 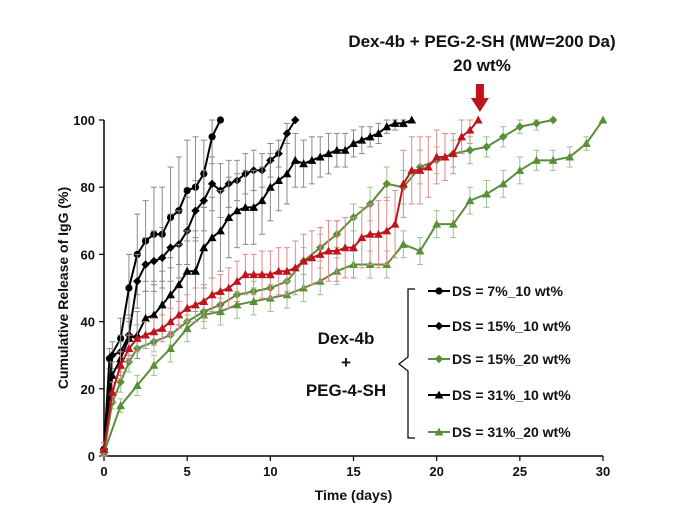 What do you see at coordinates (88, 187) in the screenshot?
I see `y-tick-label: 80` at bounding box center [88, 187].